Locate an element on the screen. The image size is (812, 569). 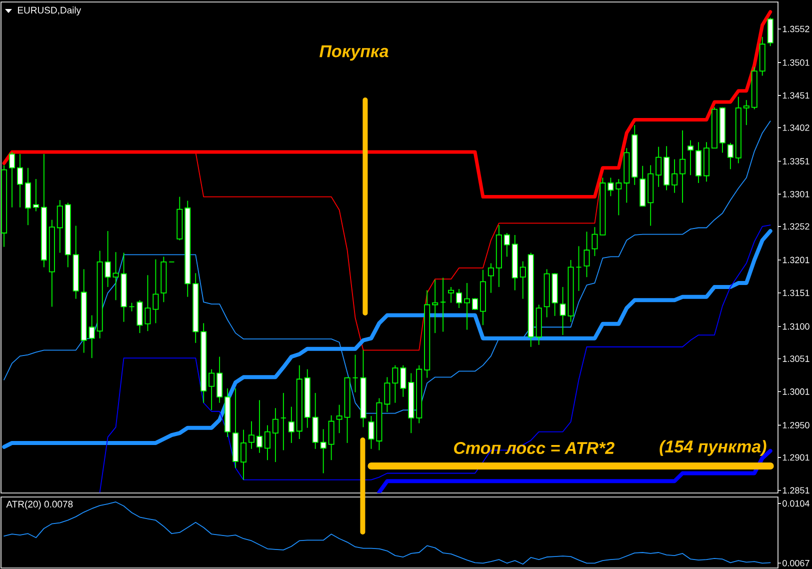
y-tick-label: 1.3001 is located at coordinates (796, 391).